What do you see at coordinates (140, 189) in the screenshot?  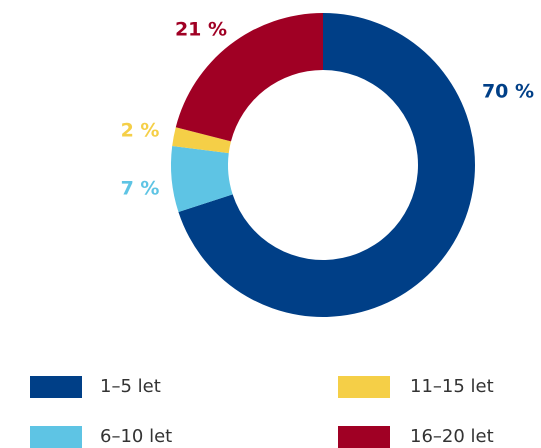 I see `value-label: 7 %` at bounding box center [140, 189].